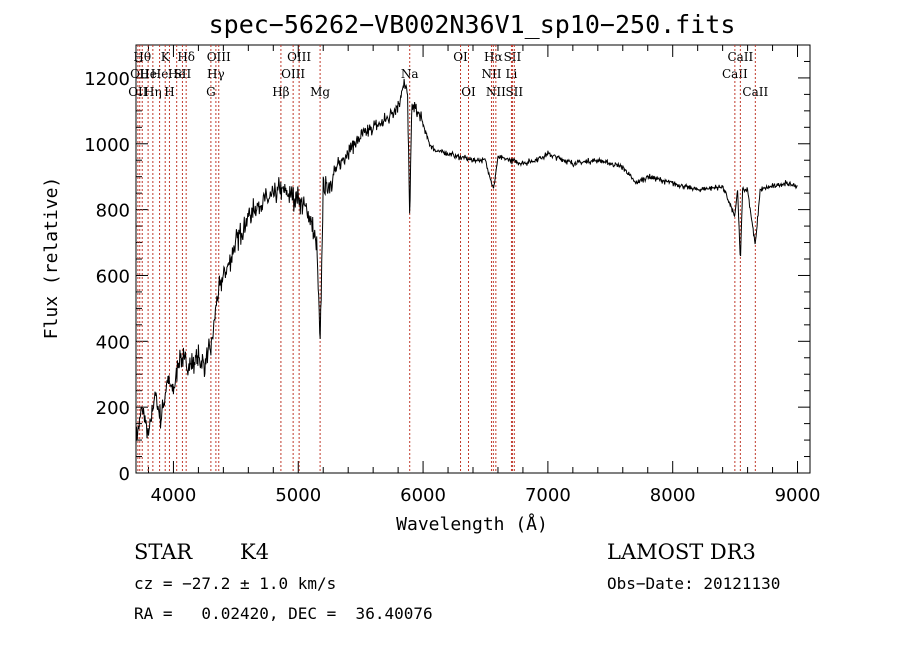  What do you see at coordinates (169, 92) in the screenshot?
I see `spectral-line-label: H` at bounding box center [169, 92].